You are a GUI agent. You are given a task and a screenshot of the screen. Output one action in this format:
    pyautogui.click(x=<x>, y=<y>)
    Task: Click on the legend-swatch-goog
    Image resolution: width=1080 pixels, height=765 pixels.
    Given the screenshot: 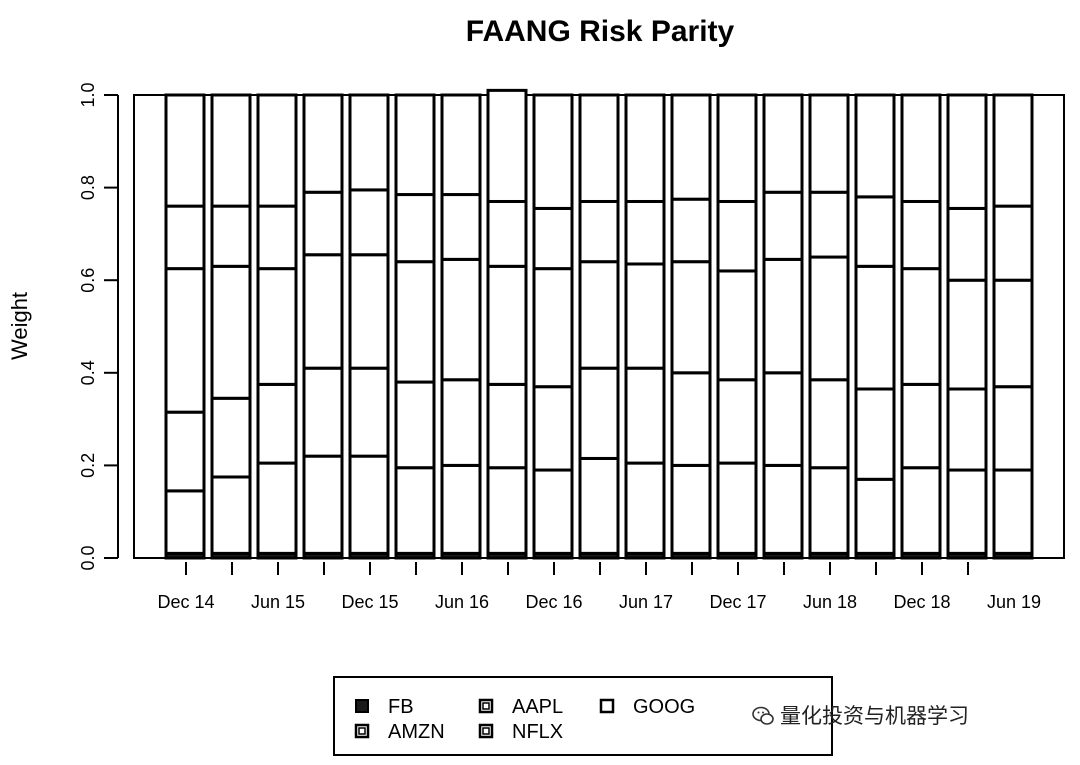 What is the action you would take?
    pyautogui.click(x=607, y=706)
    